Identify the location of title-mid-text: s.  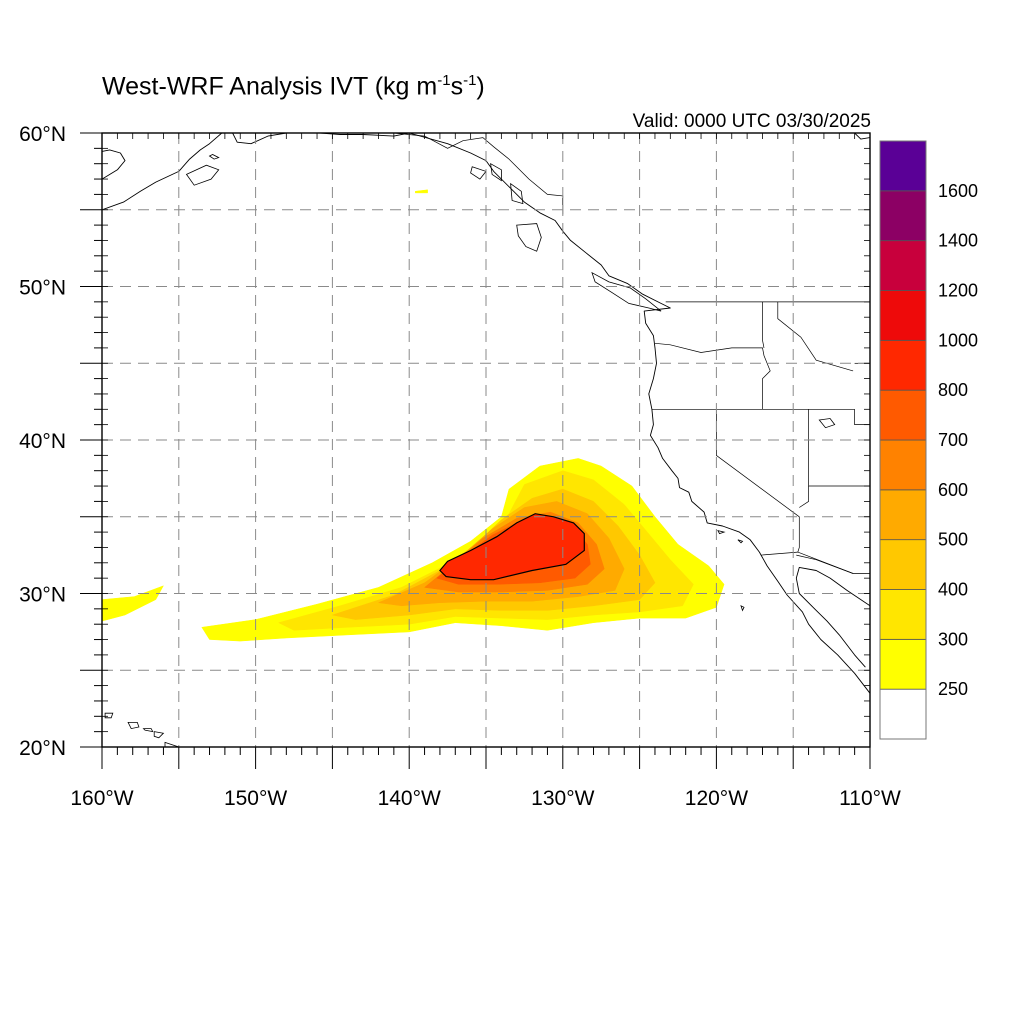
(457, 86).